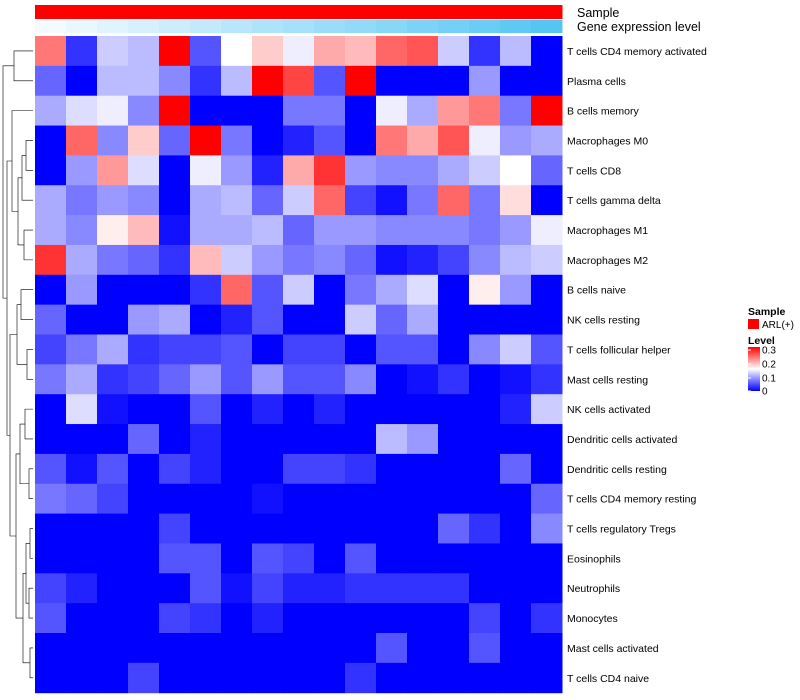  I want to click on row-label: Plasma cells, so click(596, 82).